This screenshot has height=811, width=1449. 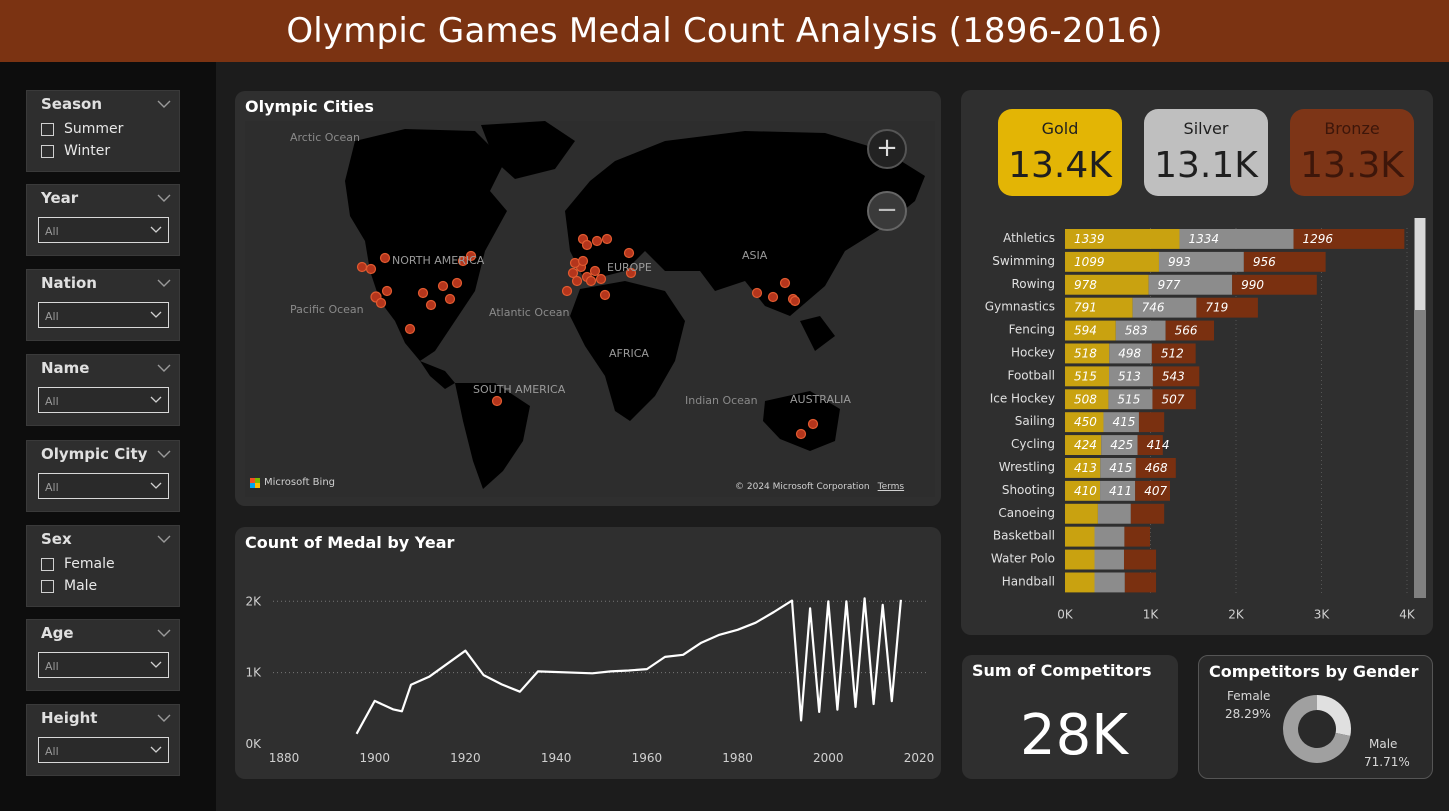 I want to click on data-label: 512, so click(x=1172, y=354).